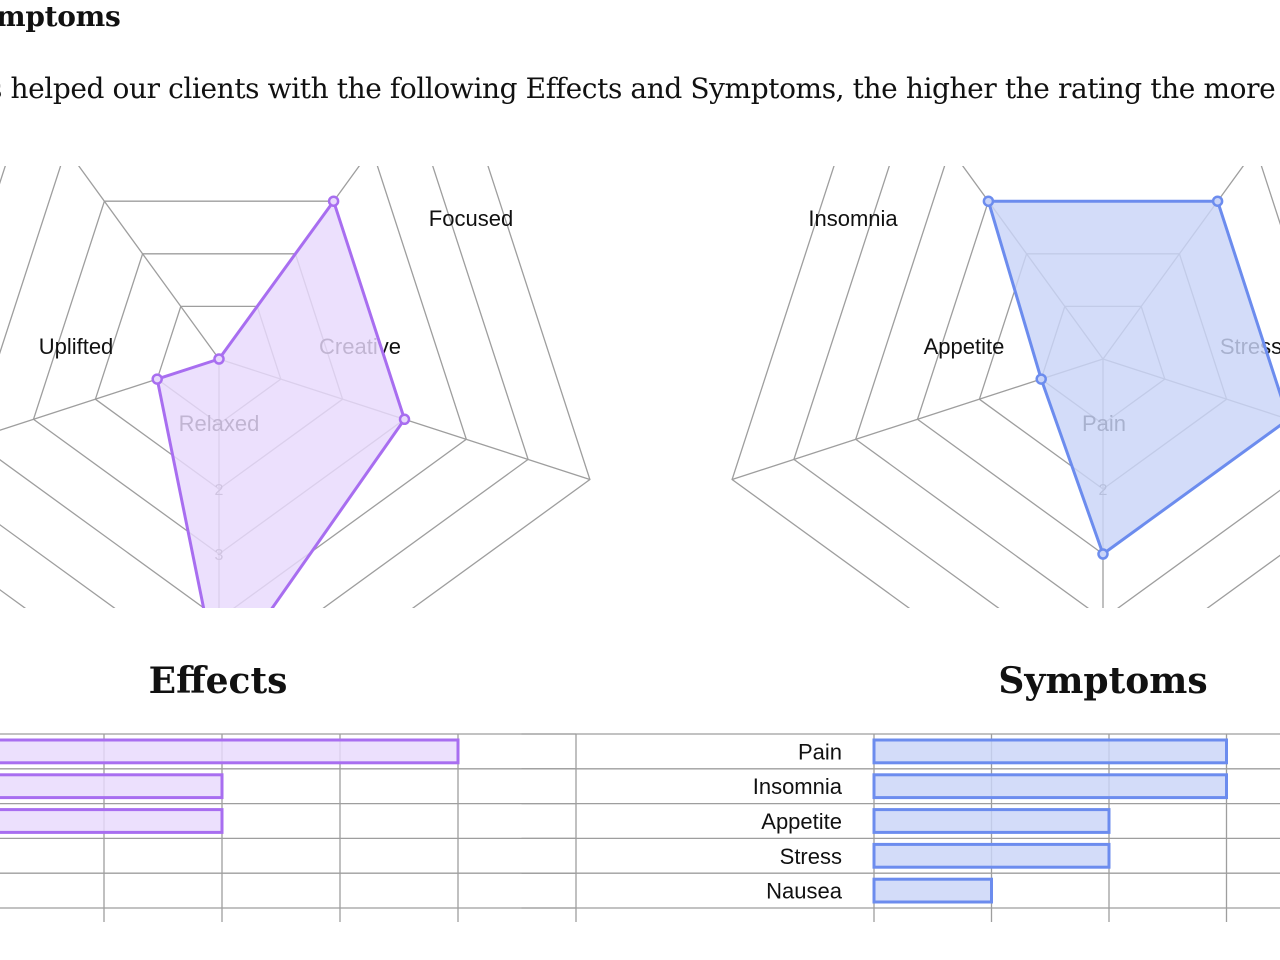 The width and height of the screenshot is (1280, 960). I want to click on radar-point-insomnia, so click(1217, 201).